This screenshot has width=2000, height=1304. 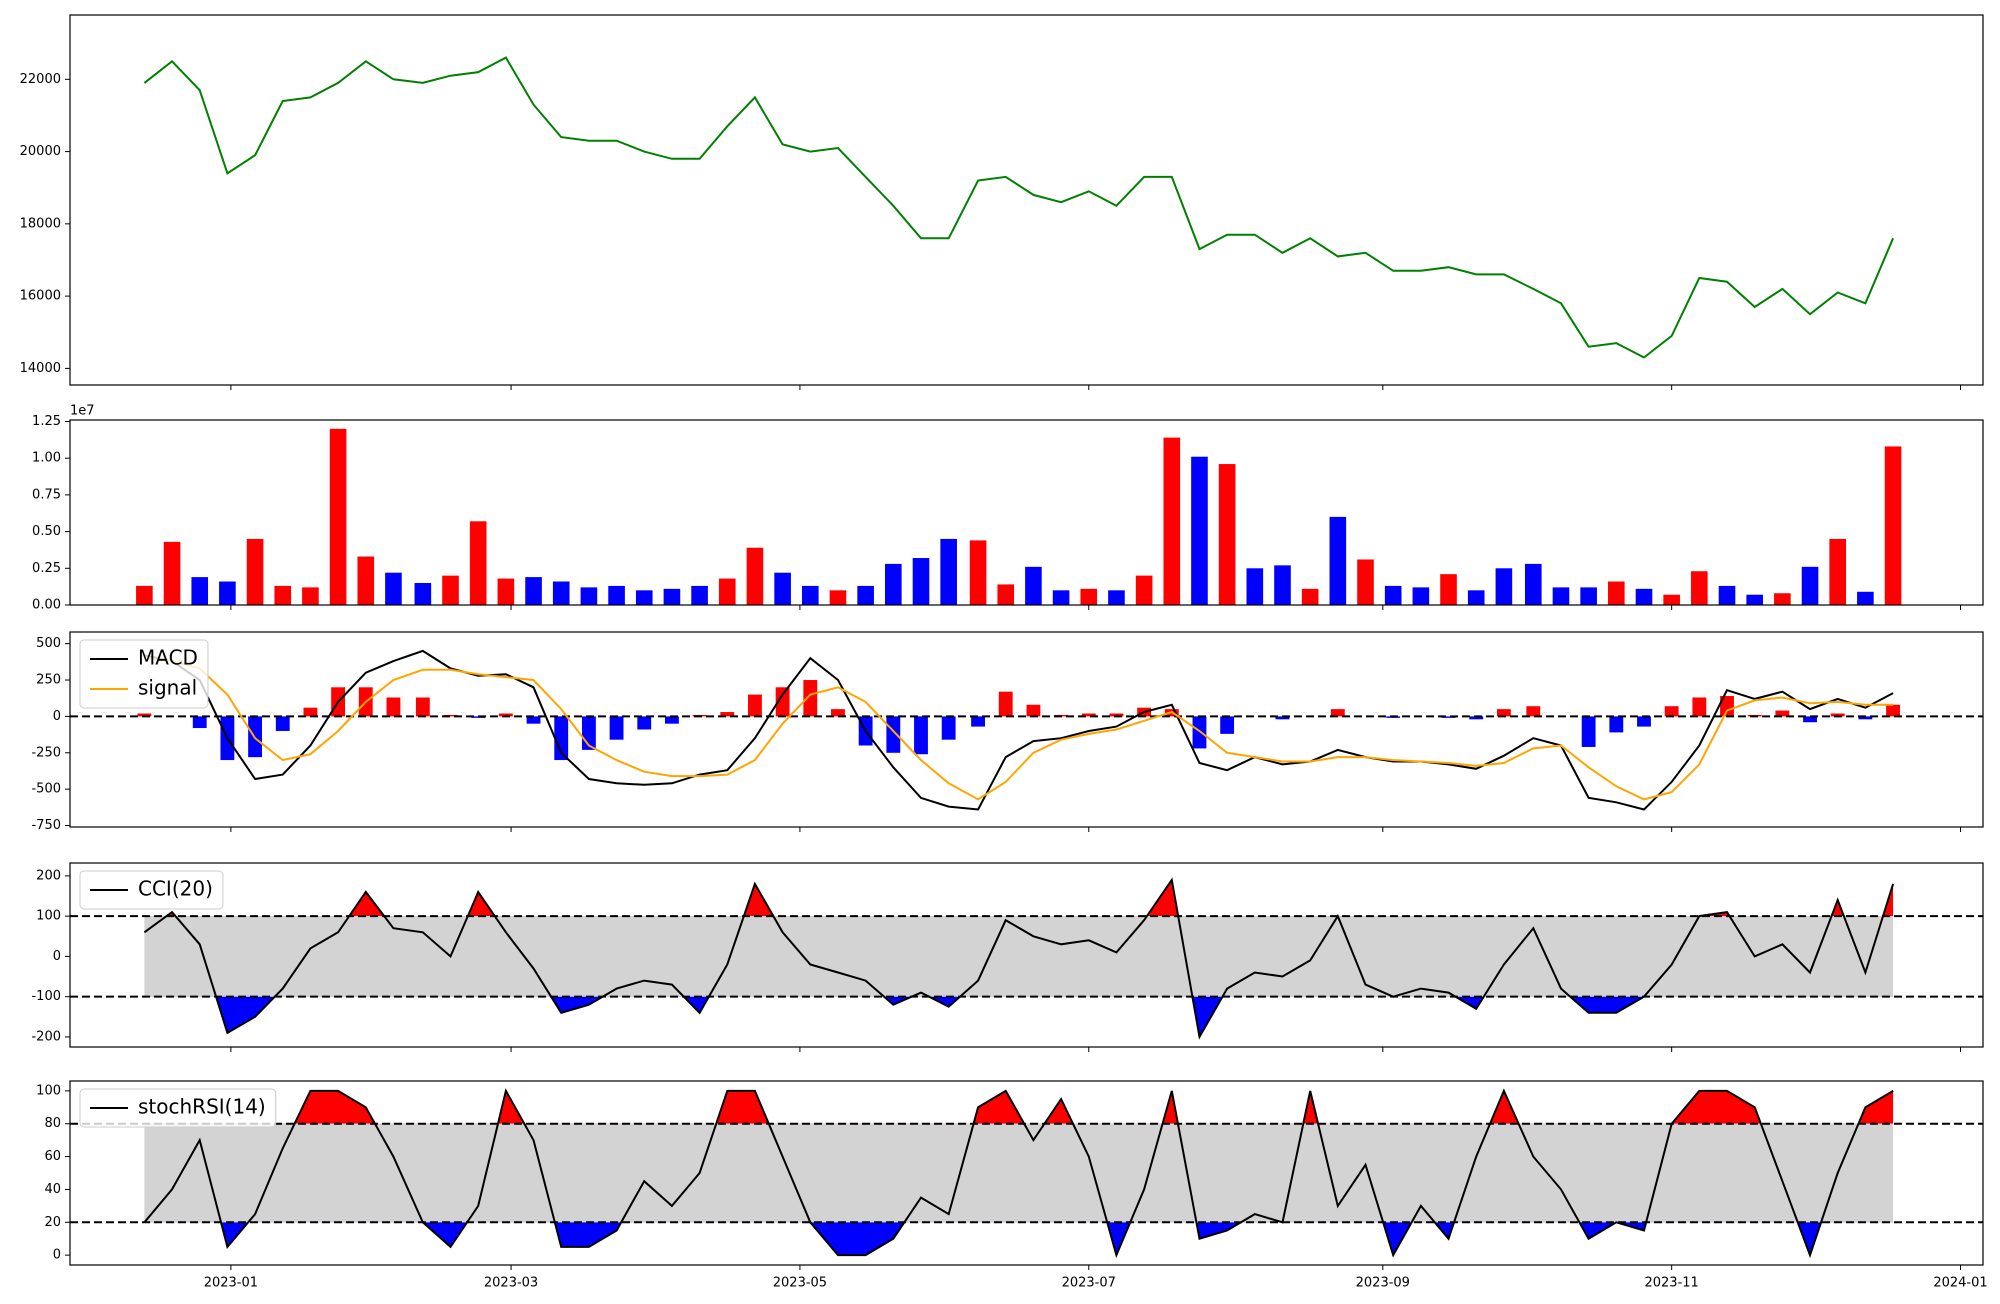 What do you see at coordinates (168, 658) in the screenshot?
I see `legend-label: MACD` at bounding box center [168, 658].